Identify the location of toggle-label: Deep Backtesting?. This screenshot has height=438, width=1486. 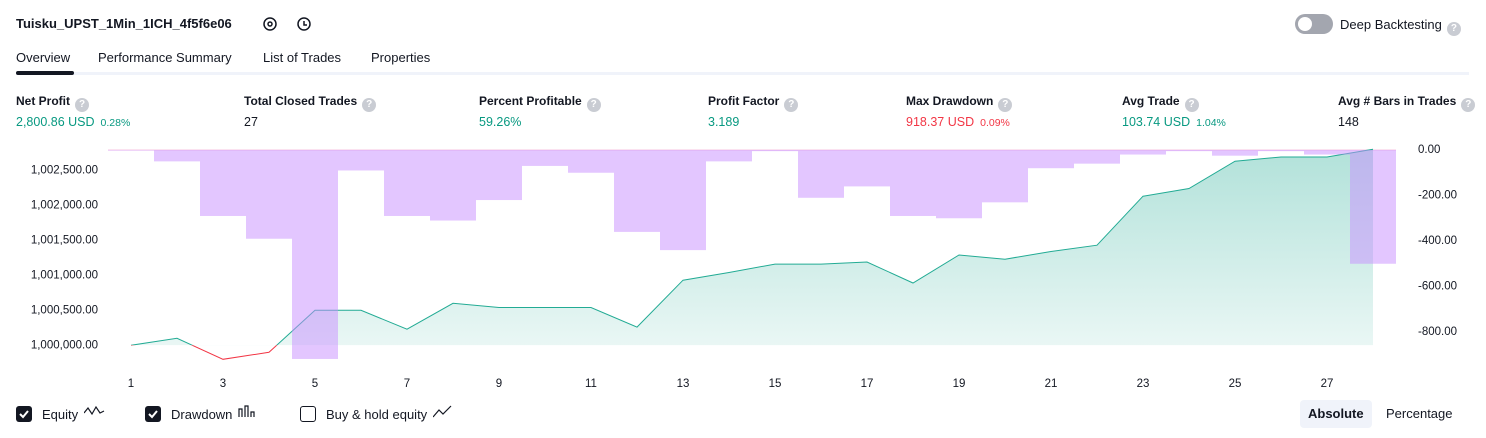
(1400, 26).